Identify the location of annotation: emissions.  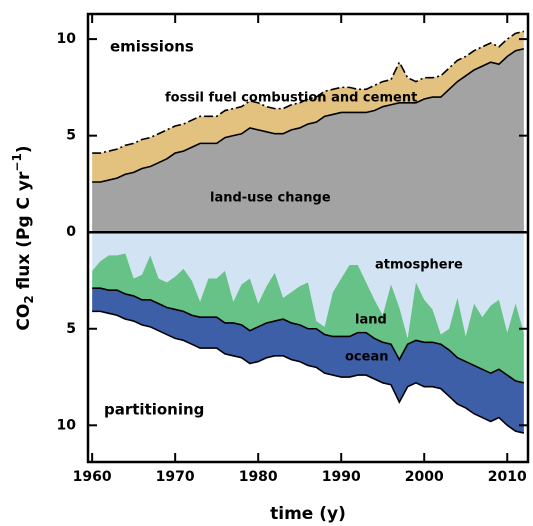
(152, 47).